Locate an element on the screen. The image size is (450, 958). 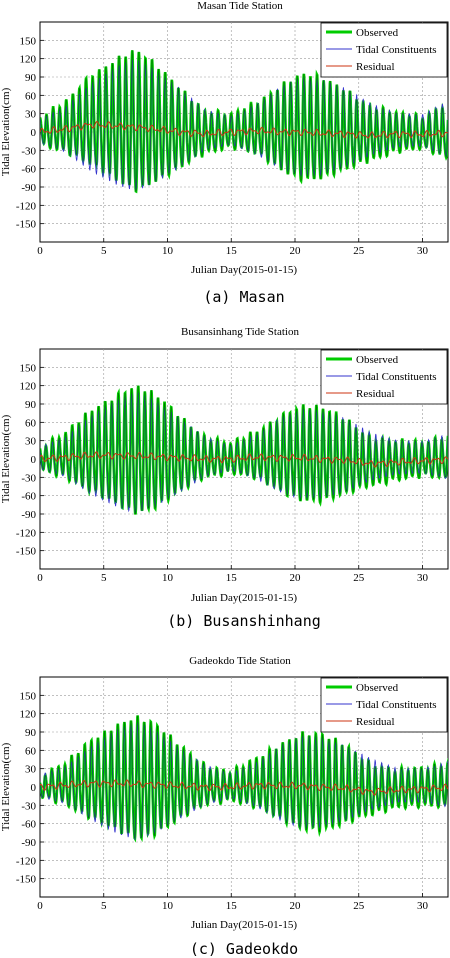
legend-box is located at coordinates (384, 50).